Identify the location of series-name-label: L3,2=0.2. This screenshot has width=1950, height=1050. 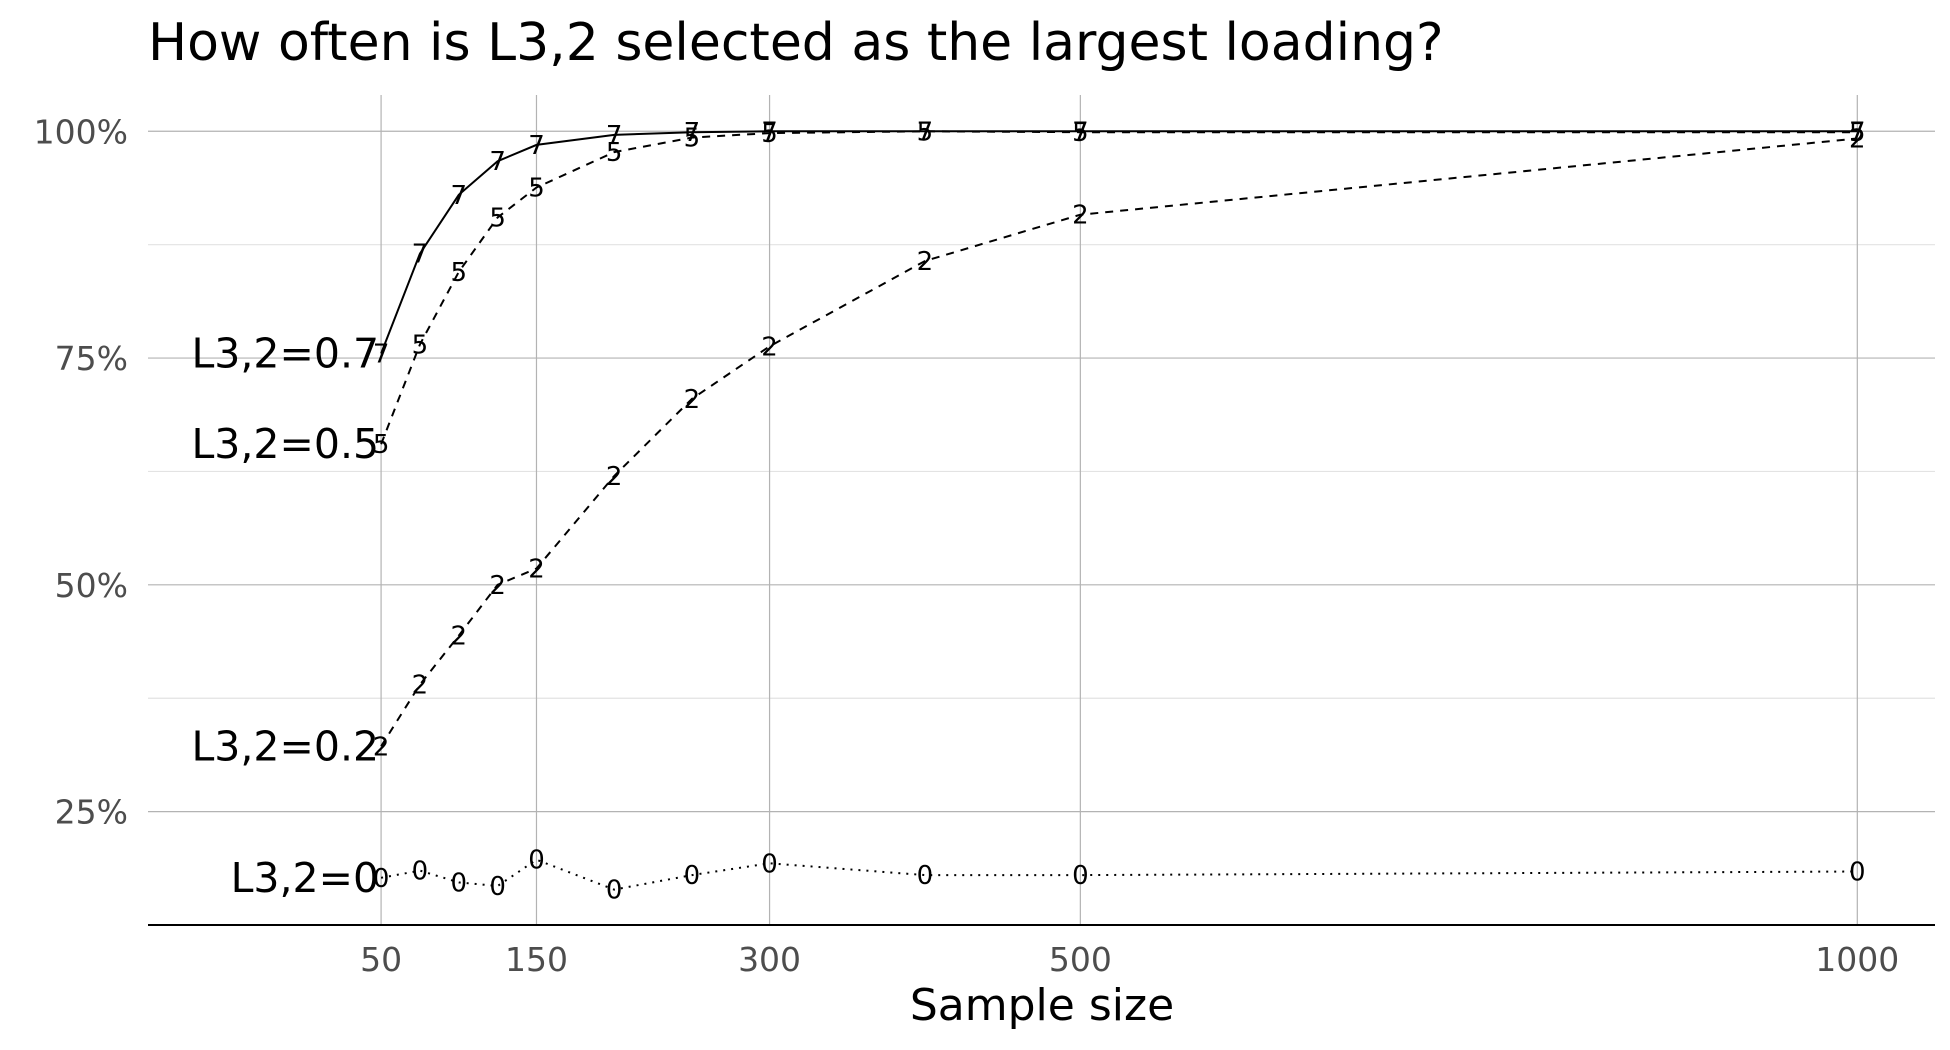
(285, 746).